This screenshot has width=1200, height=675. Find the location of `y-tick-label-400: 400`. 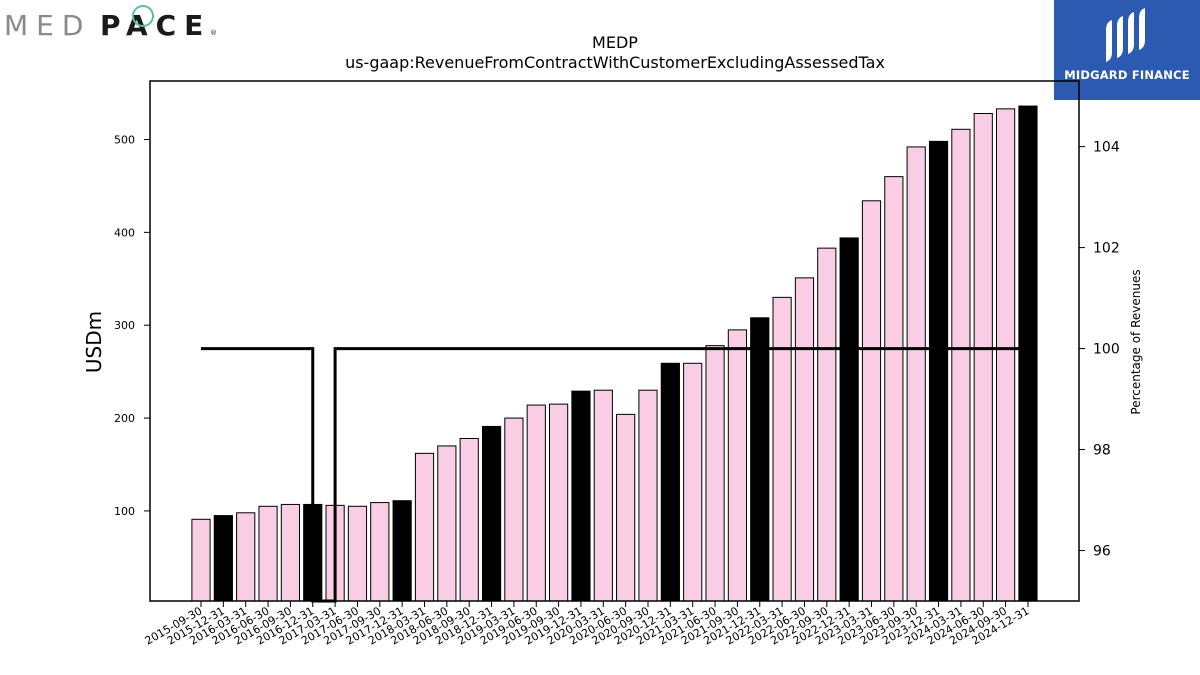

y-tick-label-400: 400 is located at coordinates (124, 232).